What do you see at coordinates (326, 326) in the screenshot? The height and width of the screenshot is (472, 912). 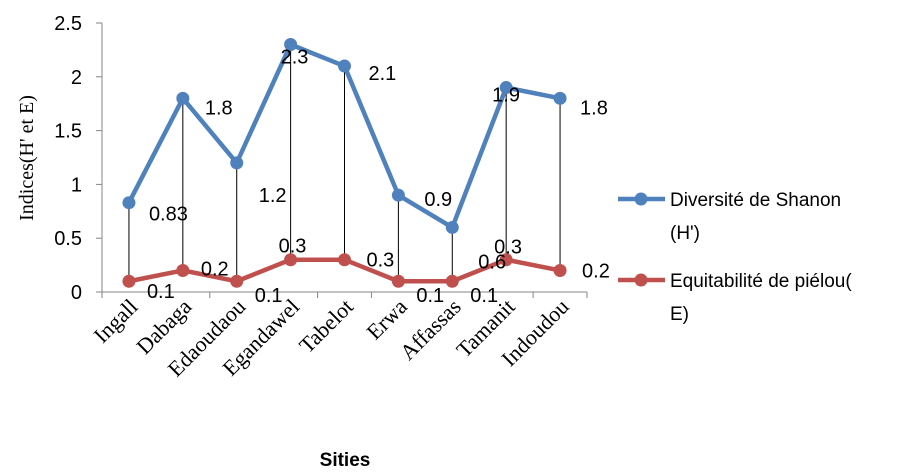 I see `x-tick-label: Tabelot` at bounding box center [326, 326].